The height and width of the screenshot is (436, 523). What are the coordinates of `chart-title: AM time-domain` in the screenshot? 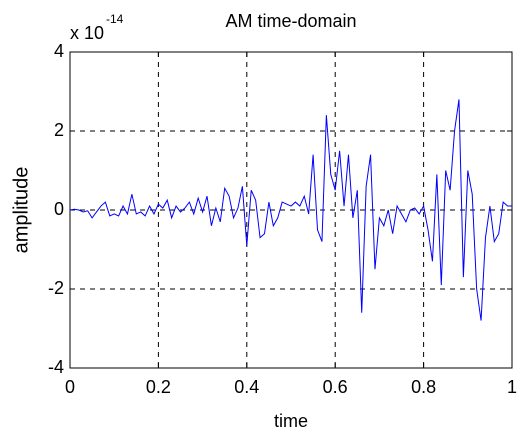 It's located at (290, 21).